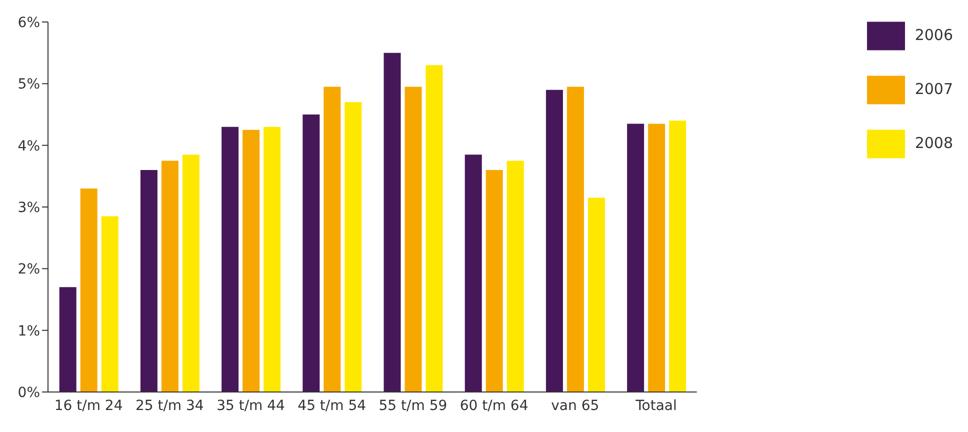  Describe the element at coordinates (88, 406) in the screenshot. I see `x-tick-label: 16 t/m 24` at that location.